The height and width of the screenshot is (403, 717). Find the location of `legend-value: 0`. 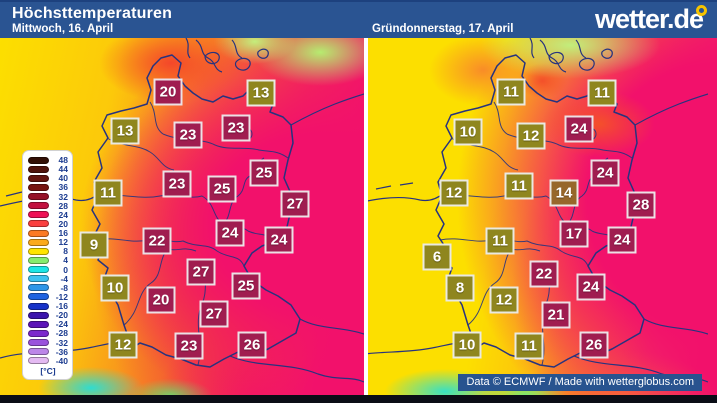

legend-value: 0 is located at coordinates (65, 269).